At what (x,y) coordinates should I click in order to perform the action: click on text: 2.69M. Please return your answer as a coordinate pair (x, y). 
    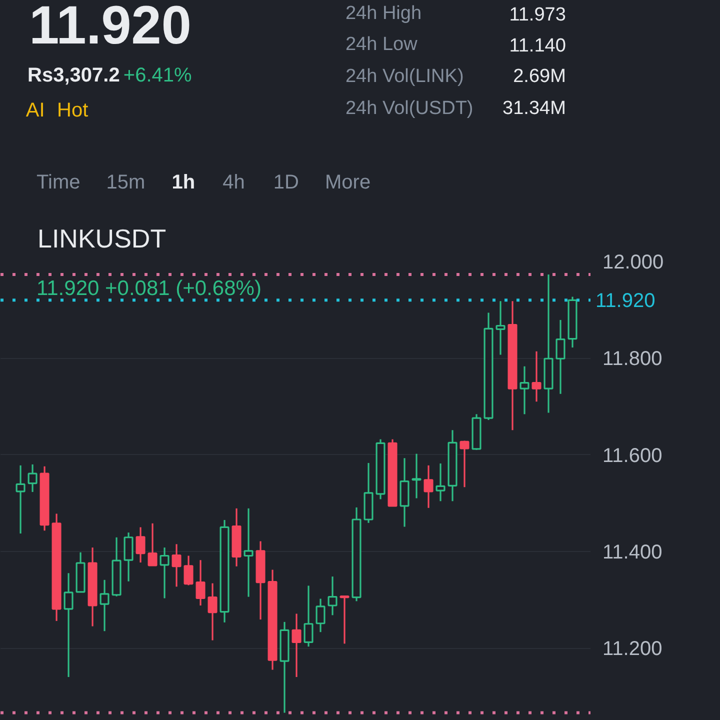
    Looking at the image, I should click on (539, 76).